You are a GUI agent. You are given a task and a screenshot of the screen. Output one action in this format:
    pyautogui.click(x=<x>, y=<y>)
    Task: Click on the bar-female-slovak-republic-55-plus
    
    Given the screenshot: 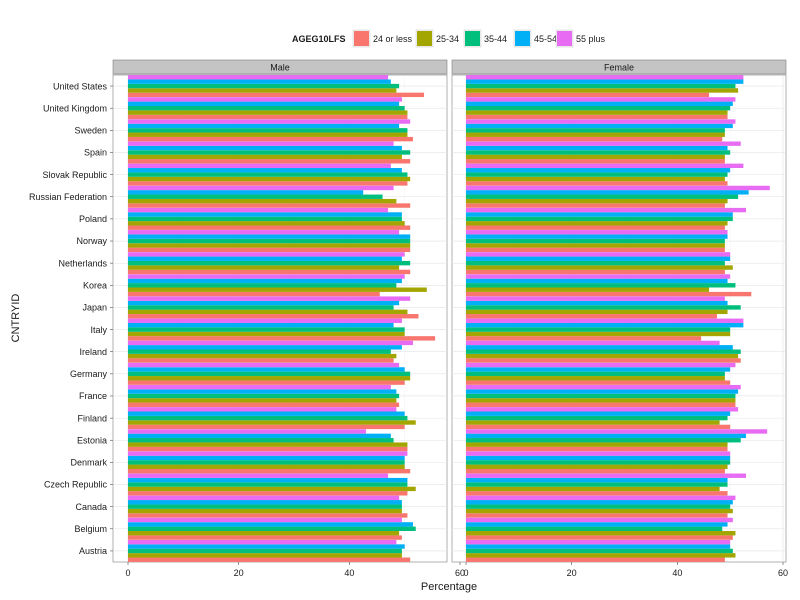 What is the action you would take?
    pyautogui.click(x=605, y=166)
    